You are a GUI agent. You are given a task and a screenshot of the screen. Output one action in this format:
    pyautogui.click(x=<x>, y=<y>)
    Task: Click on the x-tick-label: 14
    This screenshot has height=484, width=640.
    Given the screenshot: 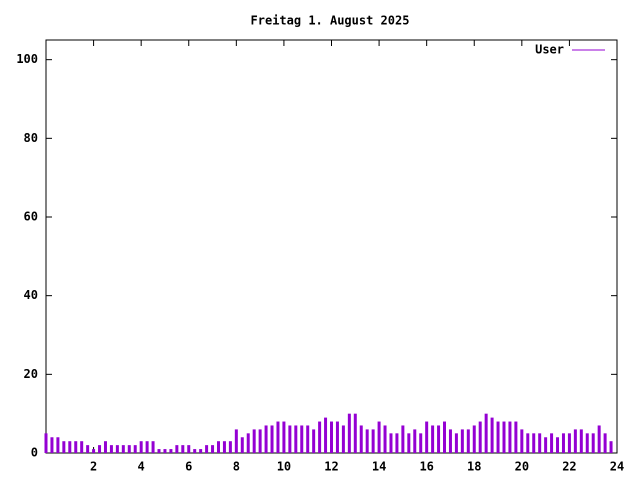 What is the action you would take?
    pyautogui.click(x=379, y=467)
    